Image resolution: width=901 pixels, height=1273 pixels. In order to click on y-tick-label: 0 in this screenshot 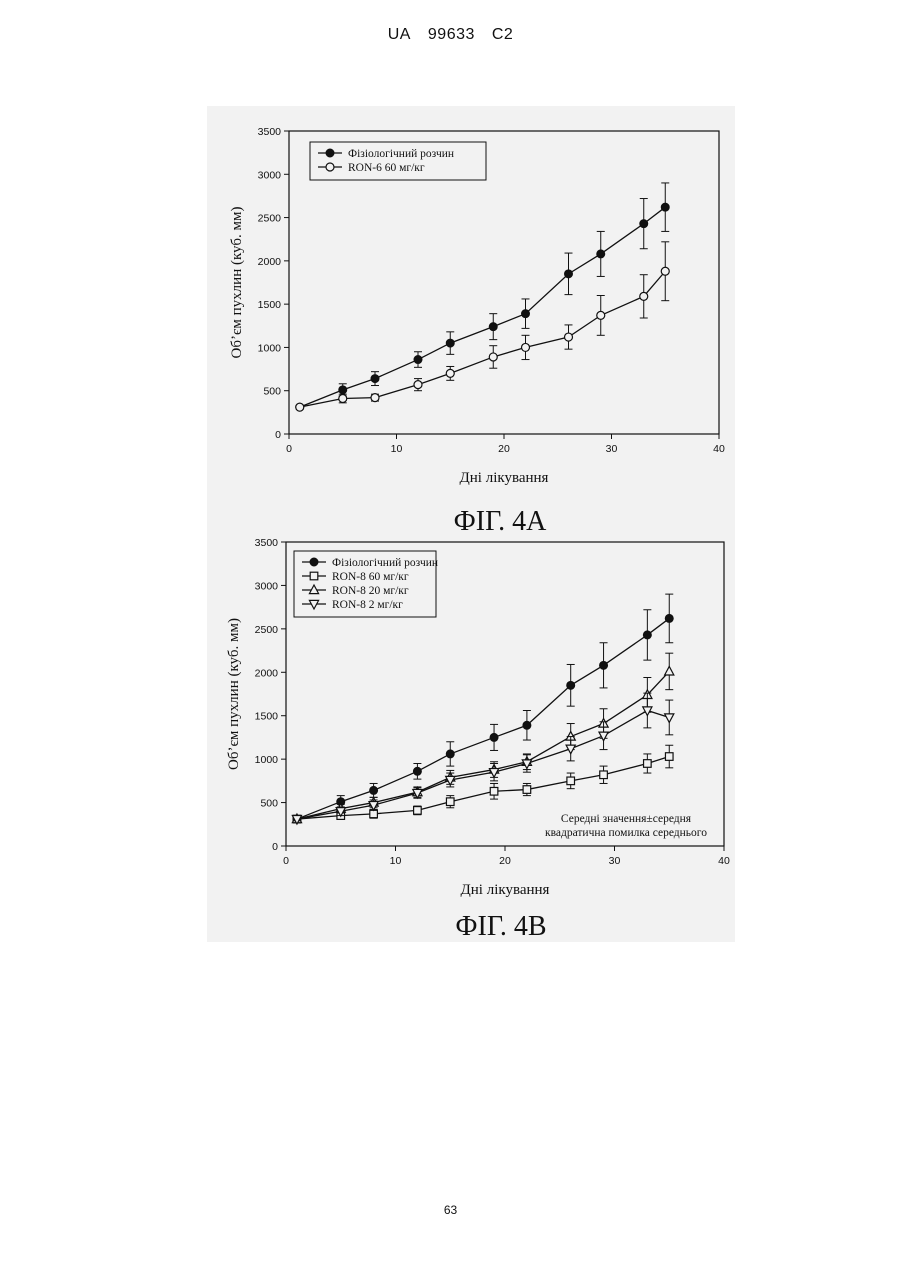, I will do `click(275, 847)`.